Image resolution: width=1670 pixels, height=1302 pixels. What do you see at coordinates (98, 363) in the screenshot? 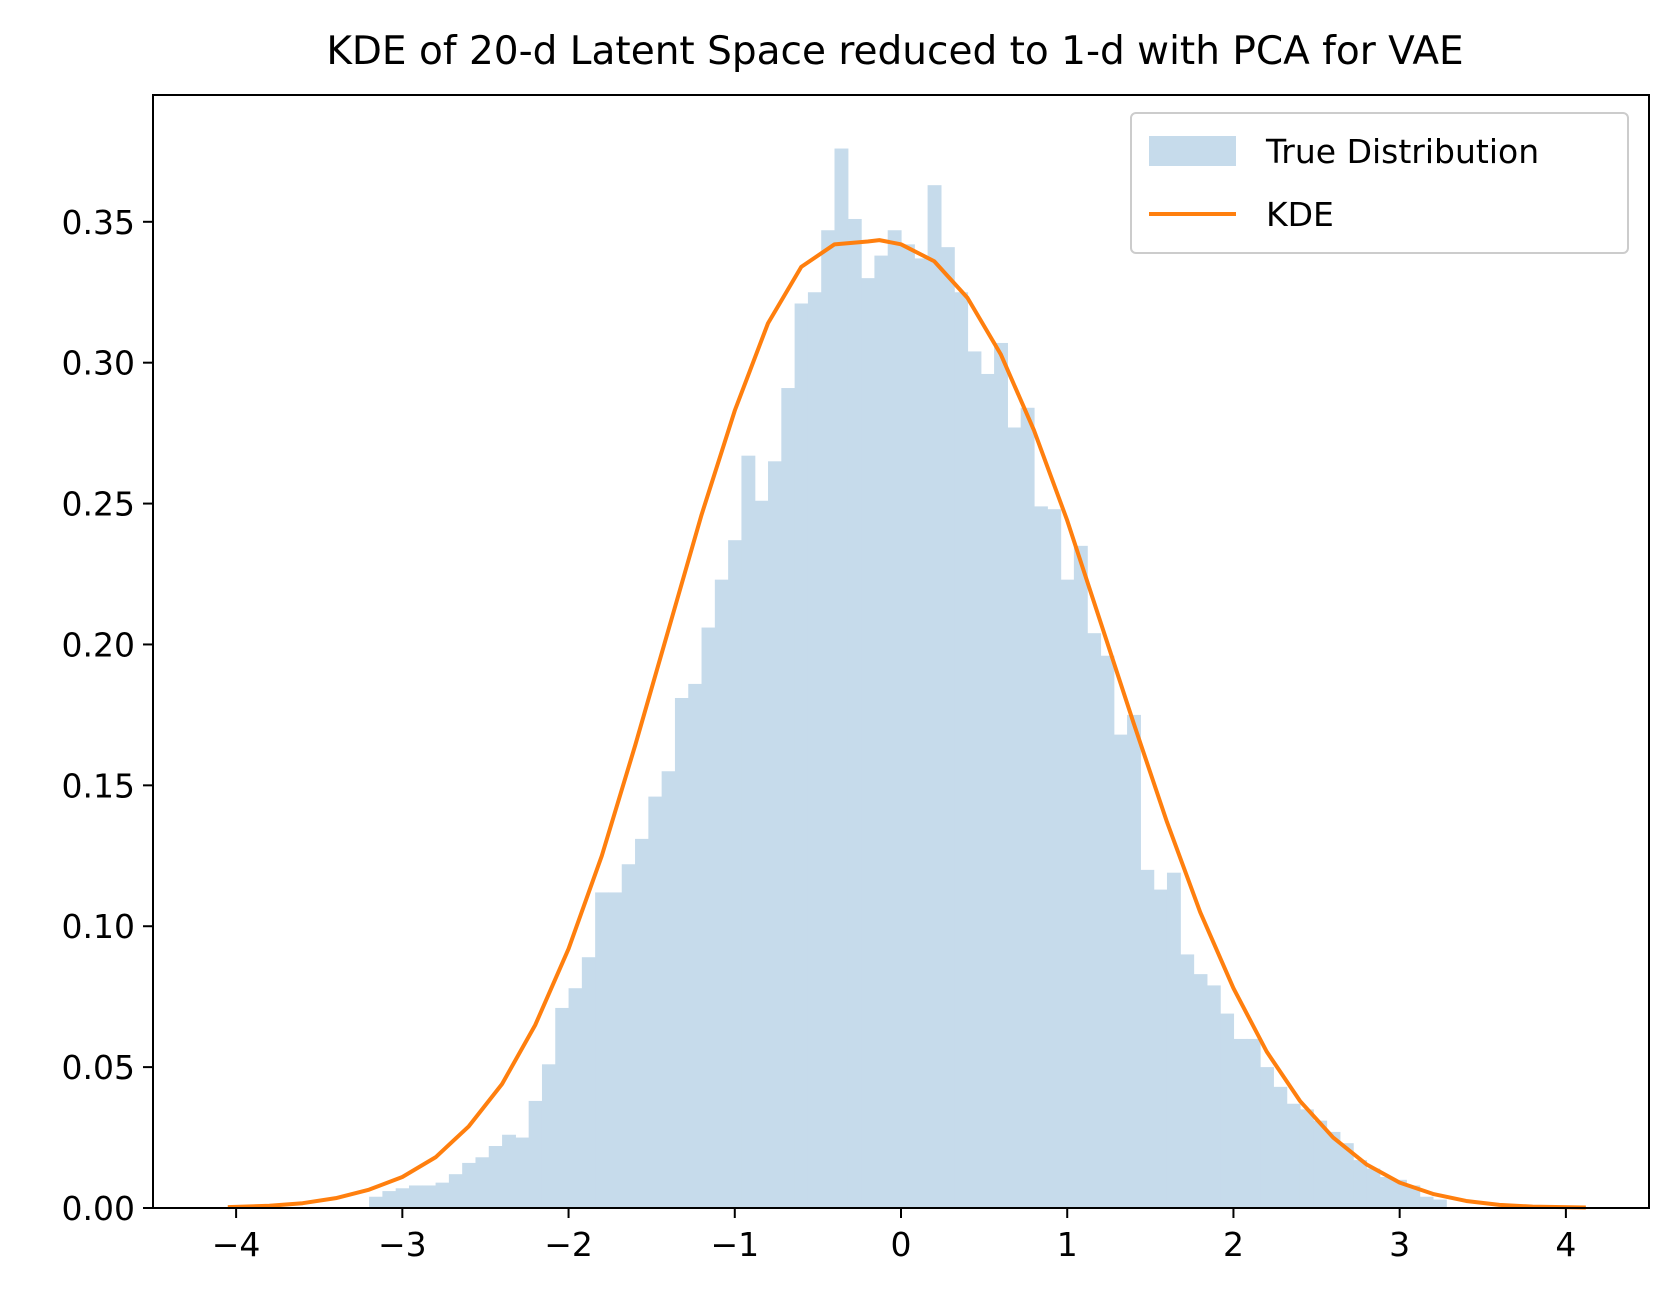
I see `y-tick-label: 0.30` at bounding box center [98, 363].